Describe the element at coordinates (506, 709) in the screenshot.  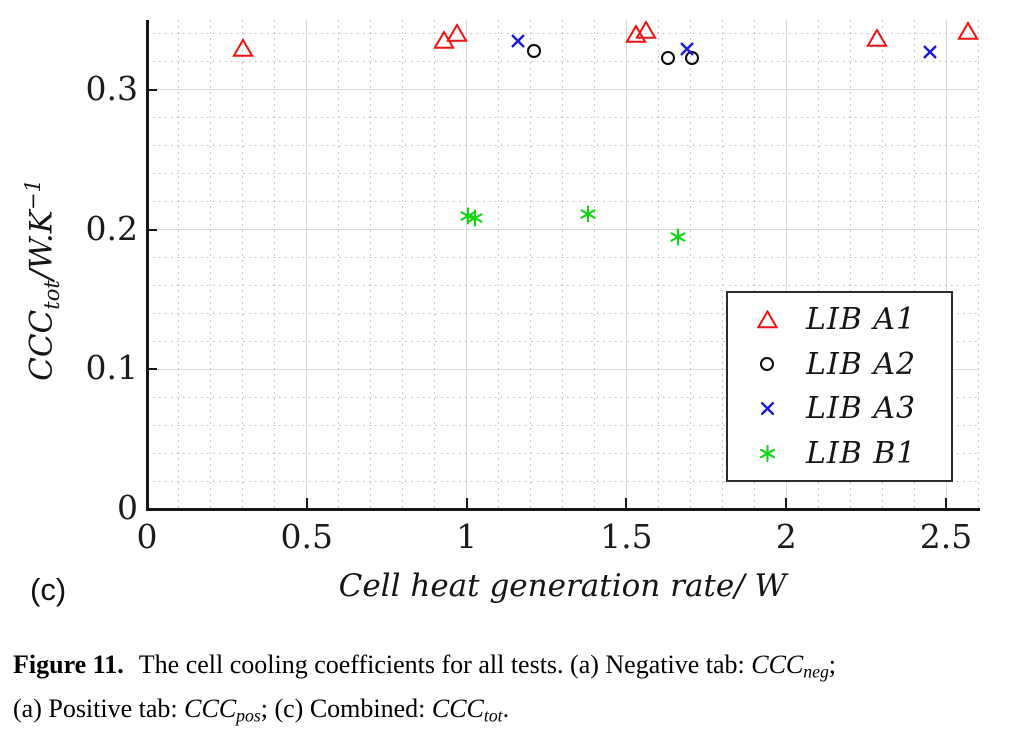
I see `caption-text: .` at that location.